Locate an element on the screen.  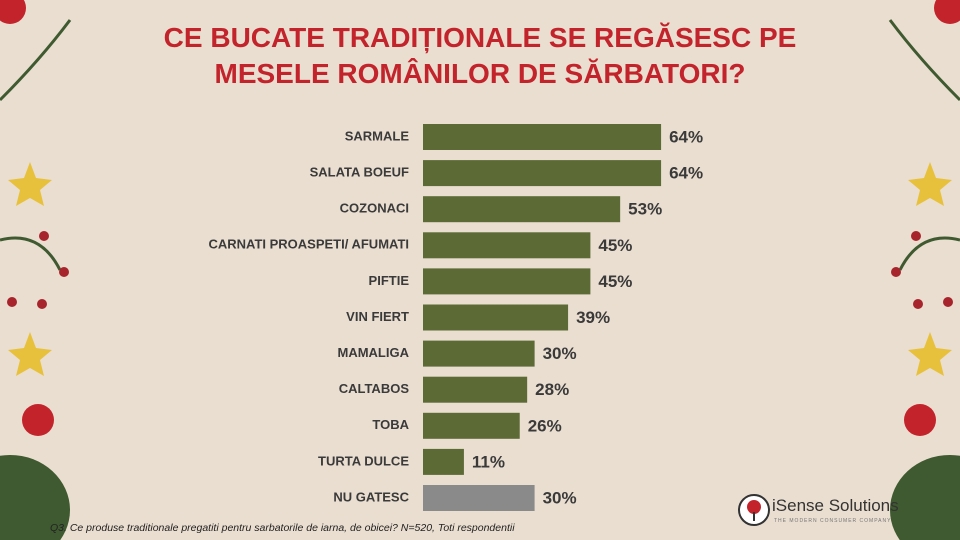
logo-tagline: THE MODERN CONSUMER COMPANY is located at coordinates (833, 521).